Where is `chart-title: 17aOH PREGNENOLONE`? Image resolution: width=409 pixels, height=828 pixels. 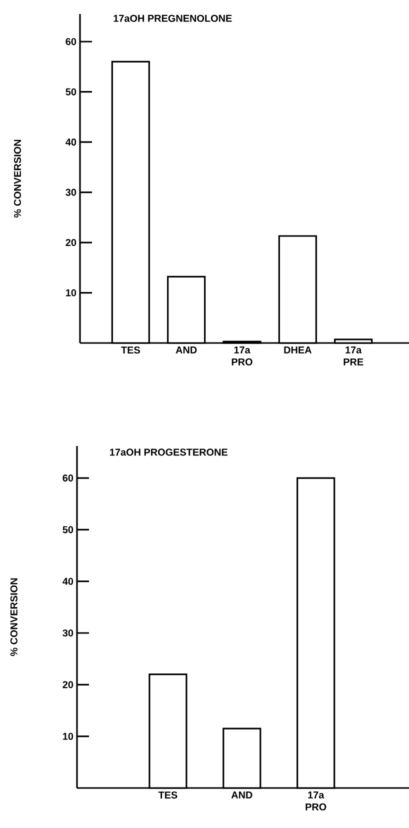 chart-title: 17aOH PREGNENOLONE is located at coordinates (173, 18).